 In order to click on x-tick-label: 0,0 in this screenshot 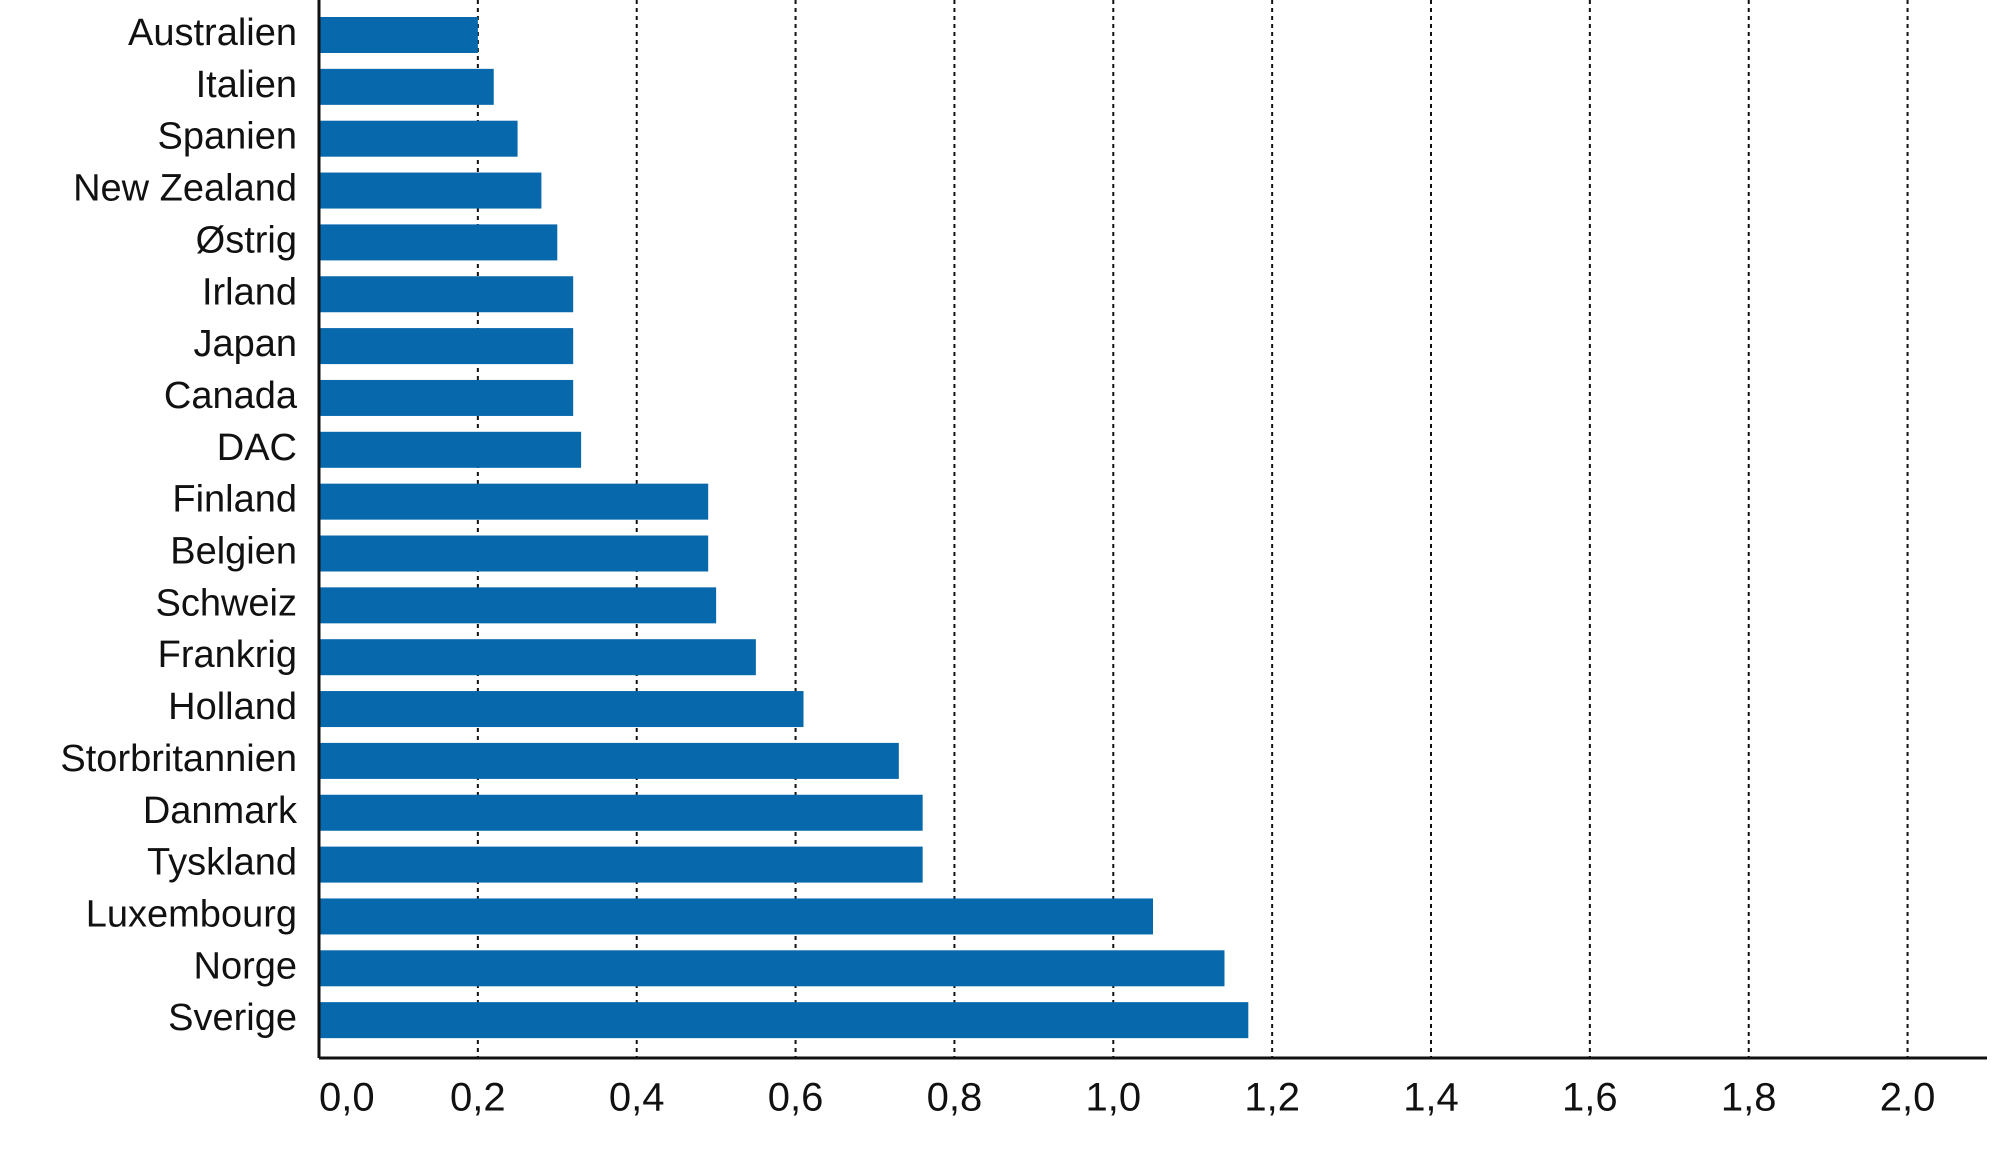, I will do `click(347, 1098)`.